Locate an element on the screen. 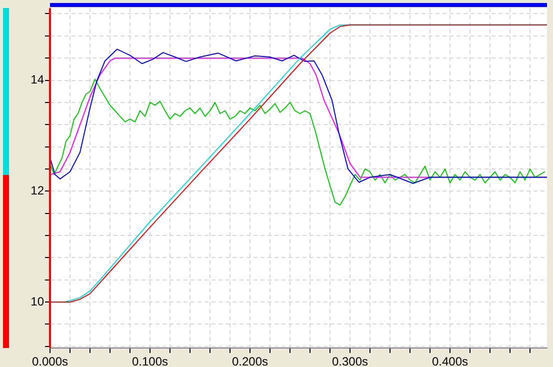  x-tick-label: 0.300s is located at coordinates (350, 360).